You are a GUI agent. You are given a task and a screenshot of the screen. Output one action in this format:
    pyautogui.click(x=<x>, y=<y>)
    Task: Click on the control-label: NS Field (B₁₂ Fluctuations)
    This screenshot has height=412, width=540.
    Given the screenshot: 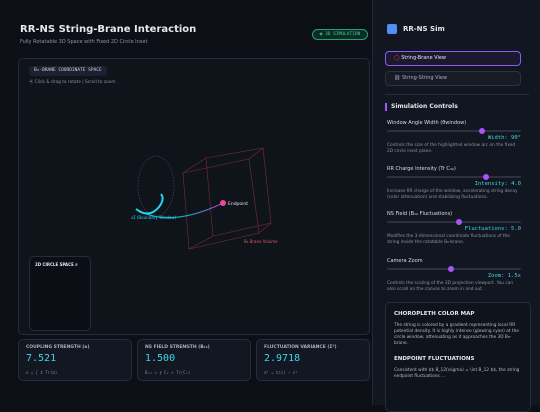 What is the action you would take?
    pyautogui.click(x=420, y=214)
    